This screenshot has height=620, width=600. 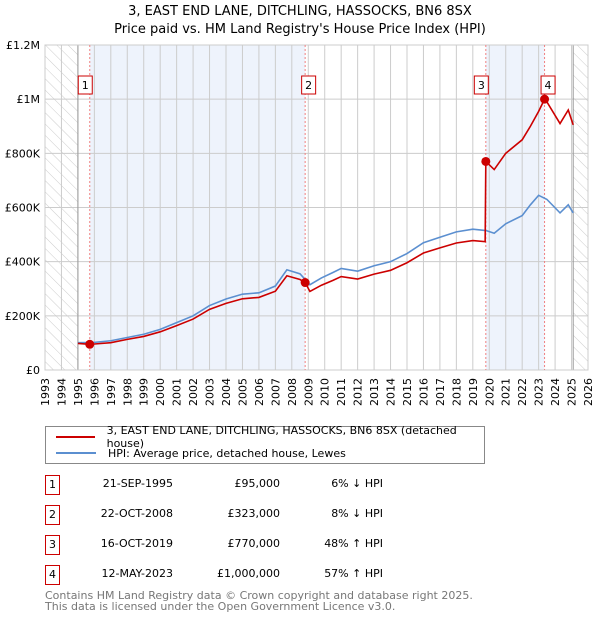 What do you see at coordinates (353, 573) in the screenshot?
I see `sale-hpi-diff: 57% ↑ HPI` at bounding box center [353, 573].